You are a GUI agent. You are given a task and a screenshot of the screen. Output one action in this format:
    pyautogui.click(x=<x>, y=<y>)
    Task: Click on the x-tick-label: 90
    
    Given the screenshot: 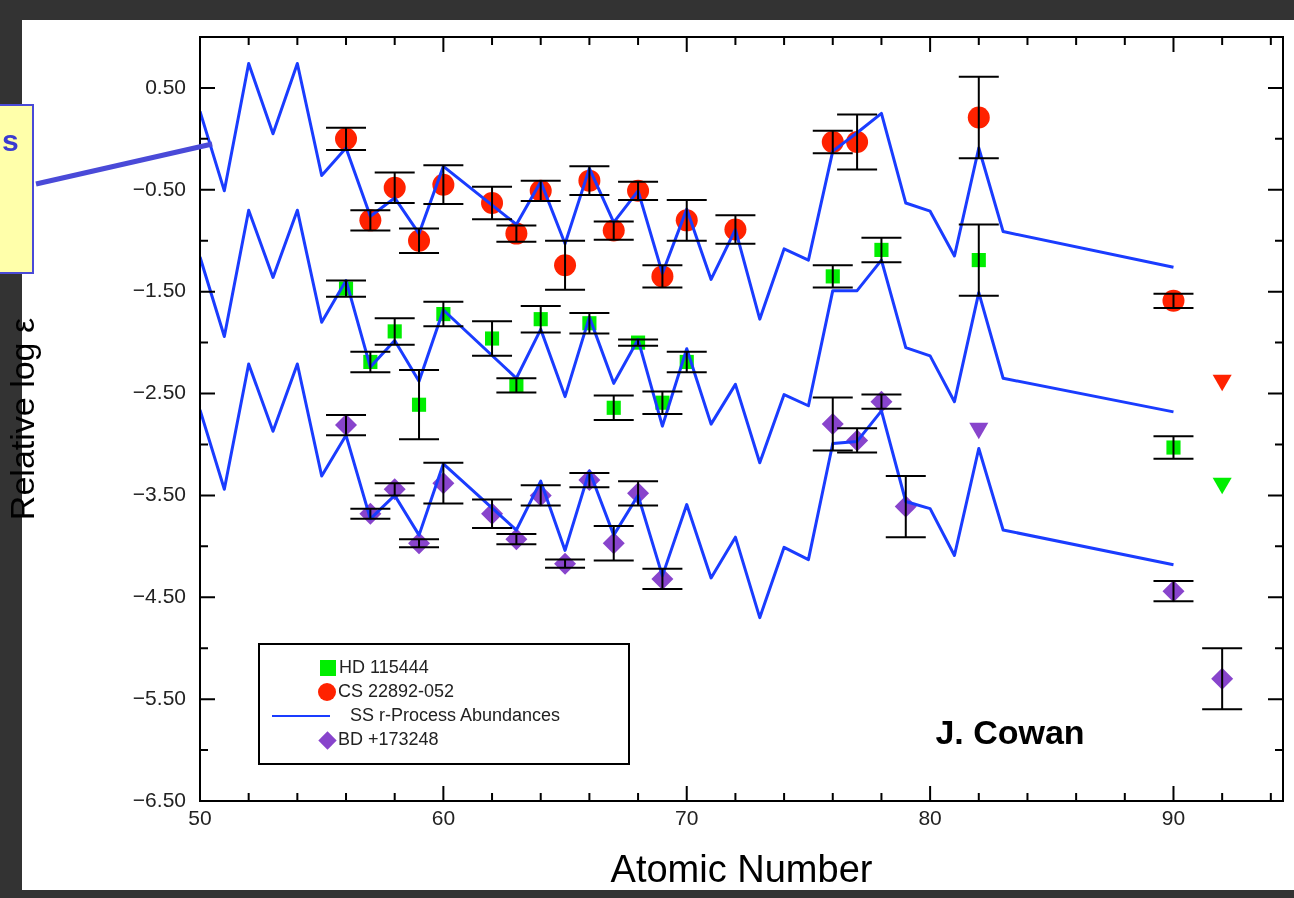 What is the action you would take?
    pyautogui.click(x=1173, y=818)
    